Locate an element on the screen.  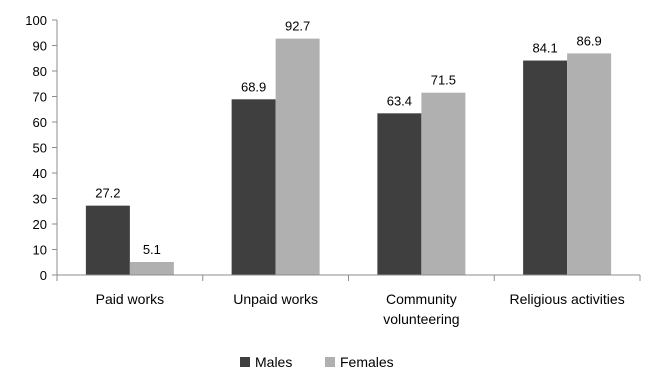
x-category-label: Community is located at coordinates (421, 299).